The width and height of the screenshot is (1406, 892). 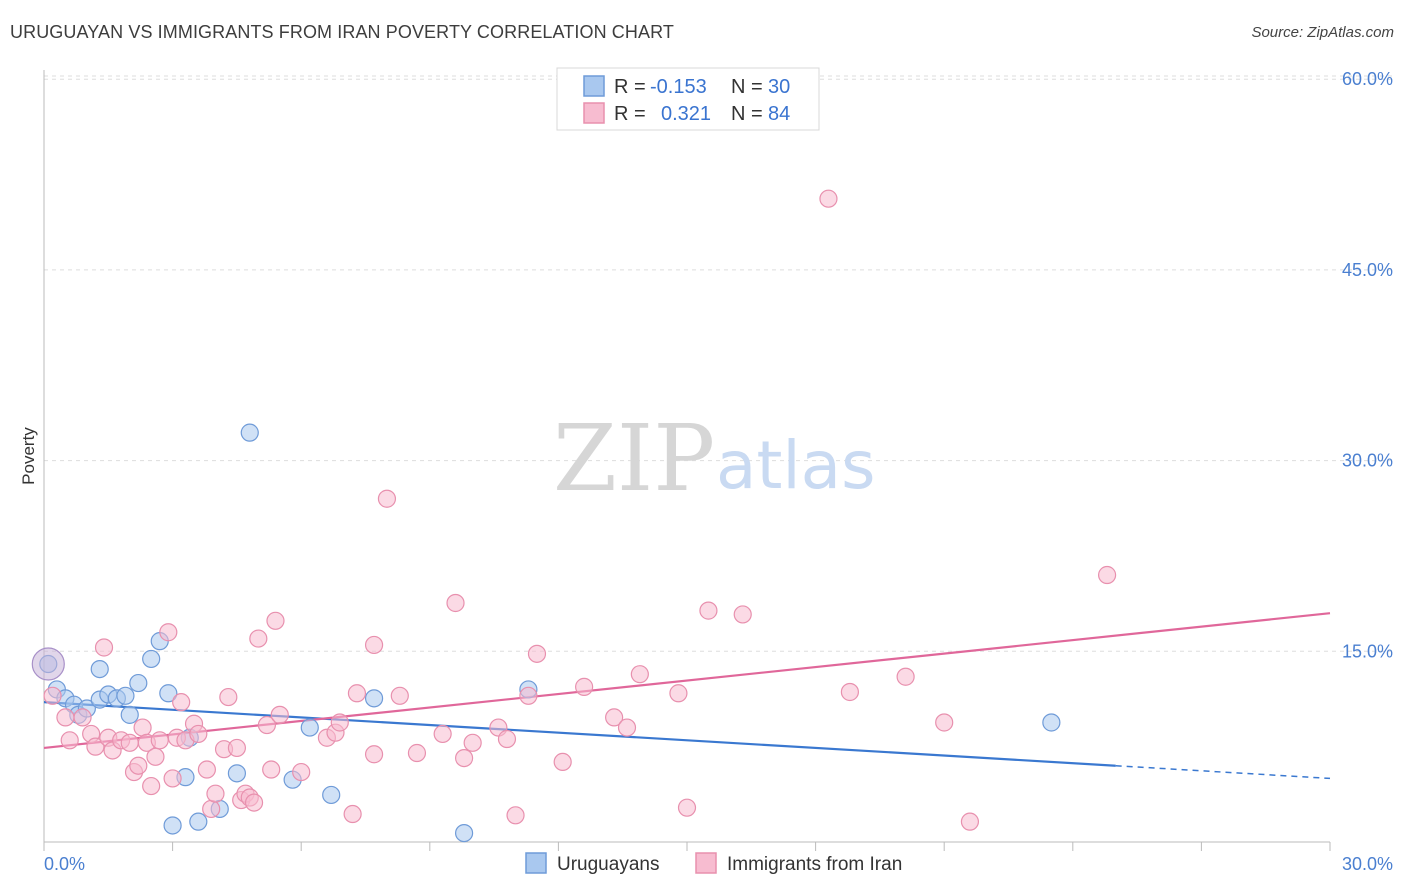 I want to click on iran-trend-line, so click(x=687, y=681).